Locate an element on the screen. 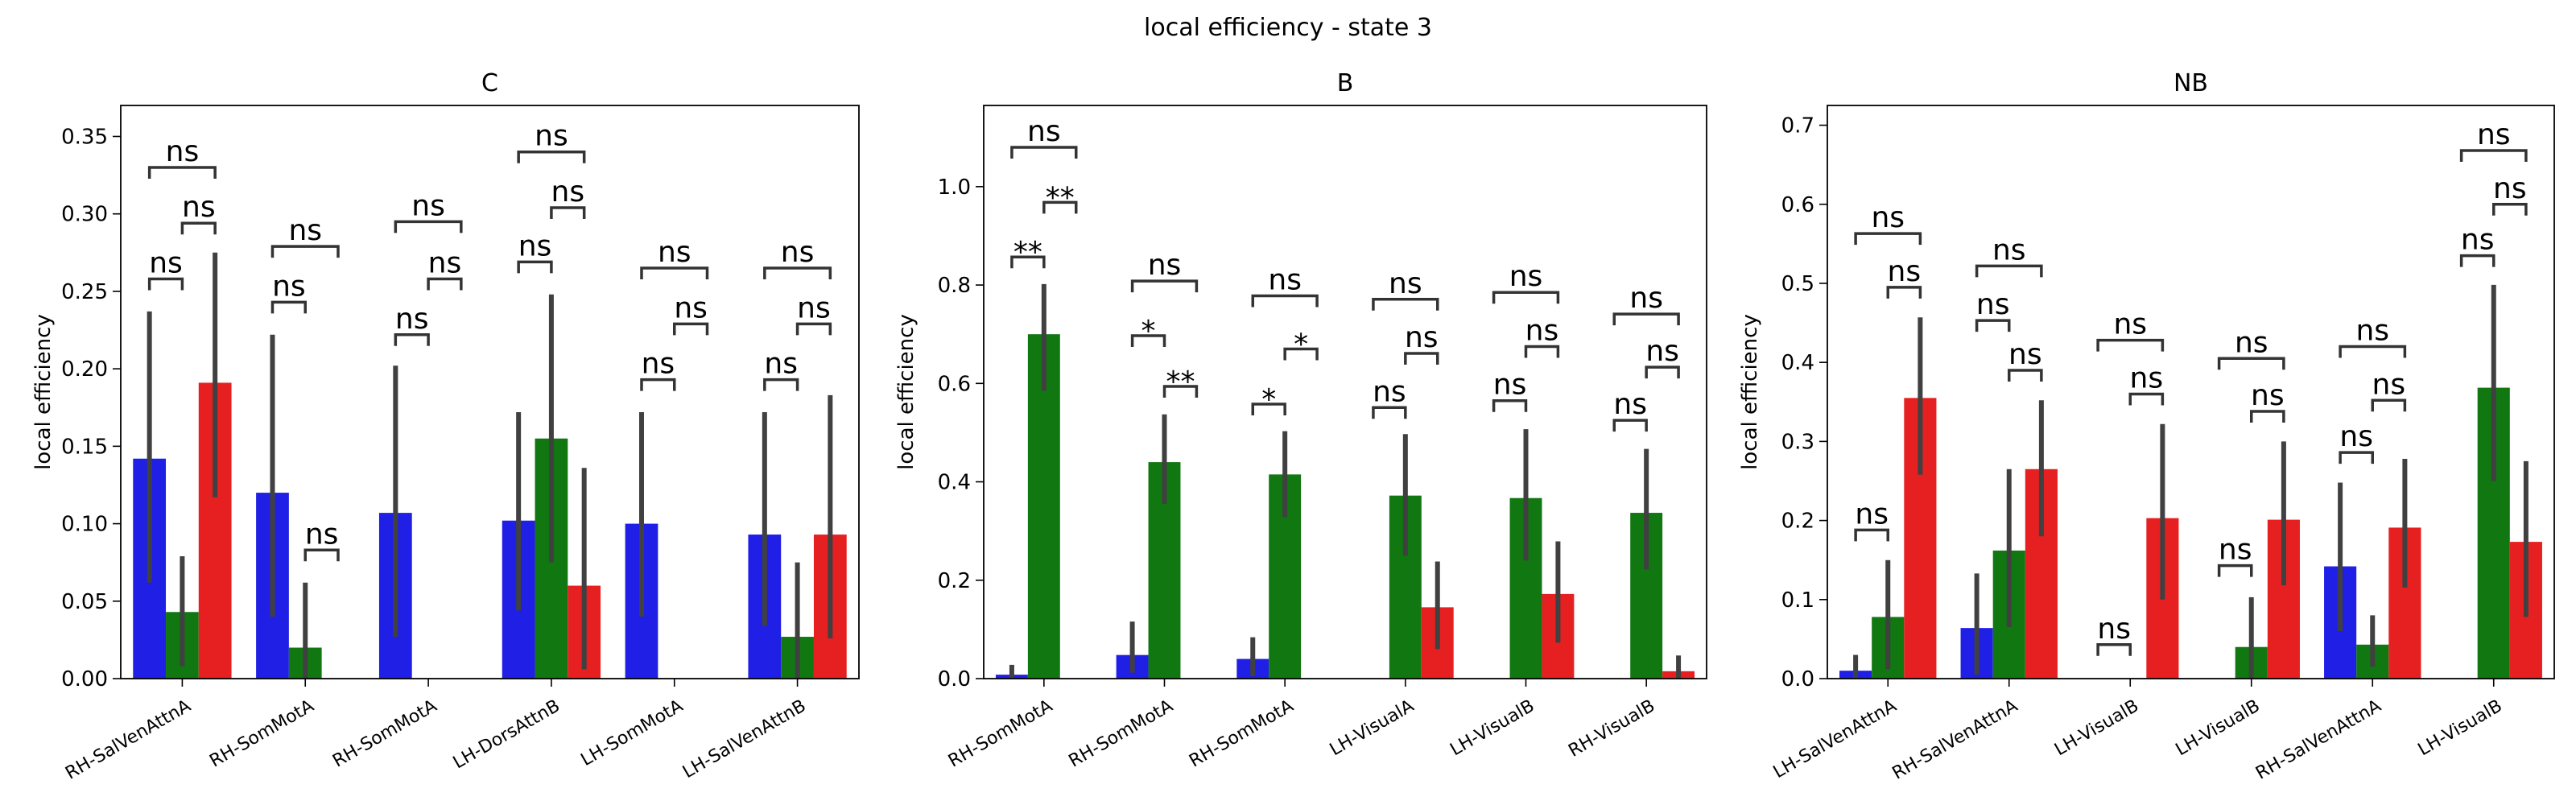 This screenshot has height=805, width=2576. y-tick-label: 0.10 is located at coordinates (84, 525).